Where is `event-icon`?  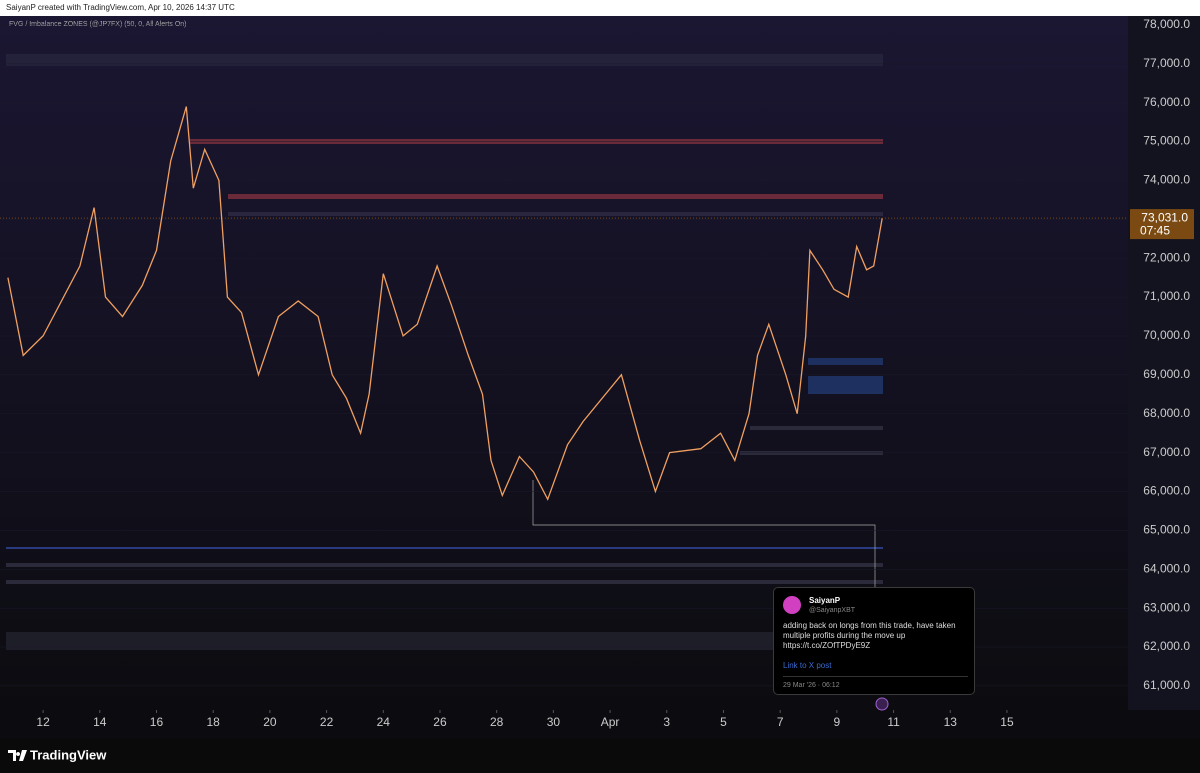 event-icon is located at coordinates (882, 704).